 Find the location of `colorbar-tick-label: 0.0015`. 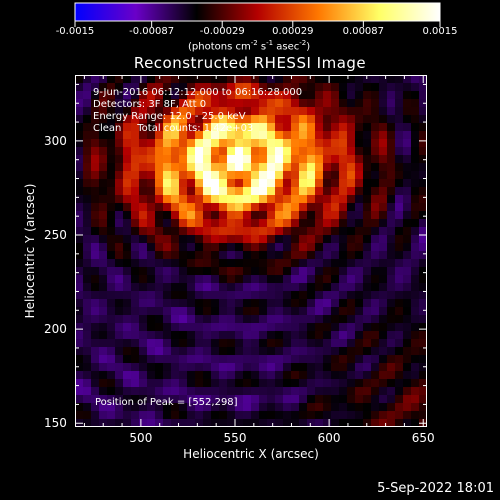

colorbar-tick-label: 0.0015 is located at coordinates (440, 31).